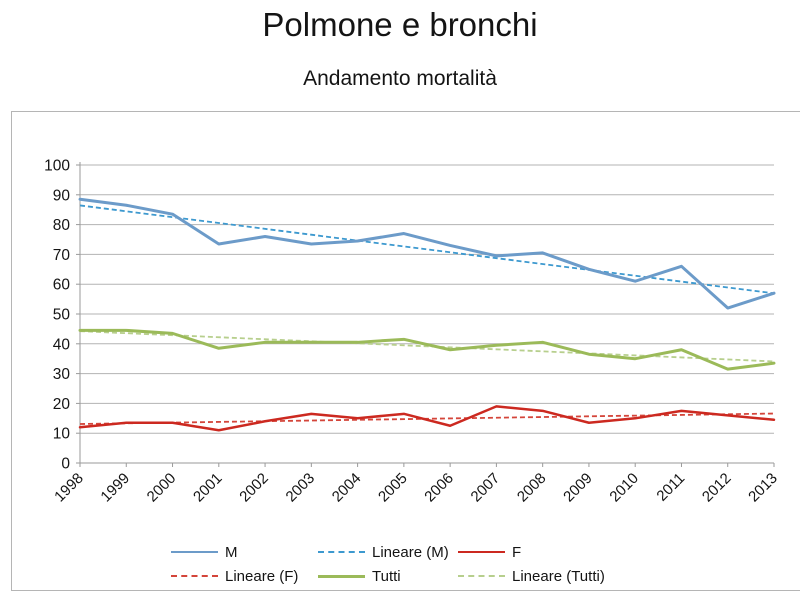 The height and width of the screenshot is (600, 800). What do you see at coordinates (62, 285) in the screenshot?
I see `y-axis-label: 60` at bounding box center [62, 285].